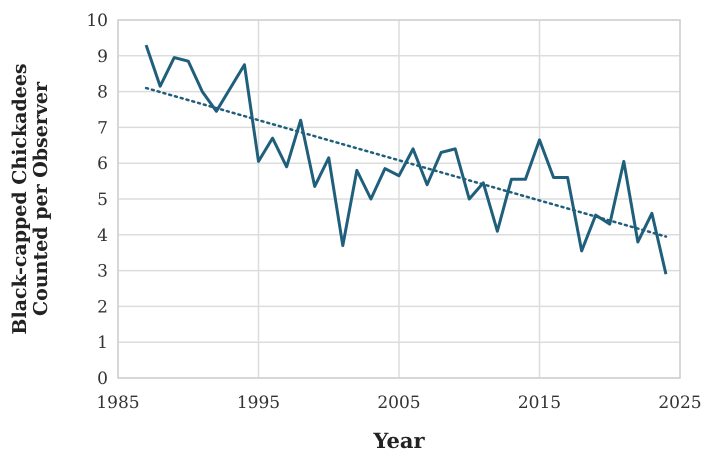 The image size is (707, 458). Describe the element at coordinates (102, 56) in the screenshot. I see `y-tick-label: 9` at that location.